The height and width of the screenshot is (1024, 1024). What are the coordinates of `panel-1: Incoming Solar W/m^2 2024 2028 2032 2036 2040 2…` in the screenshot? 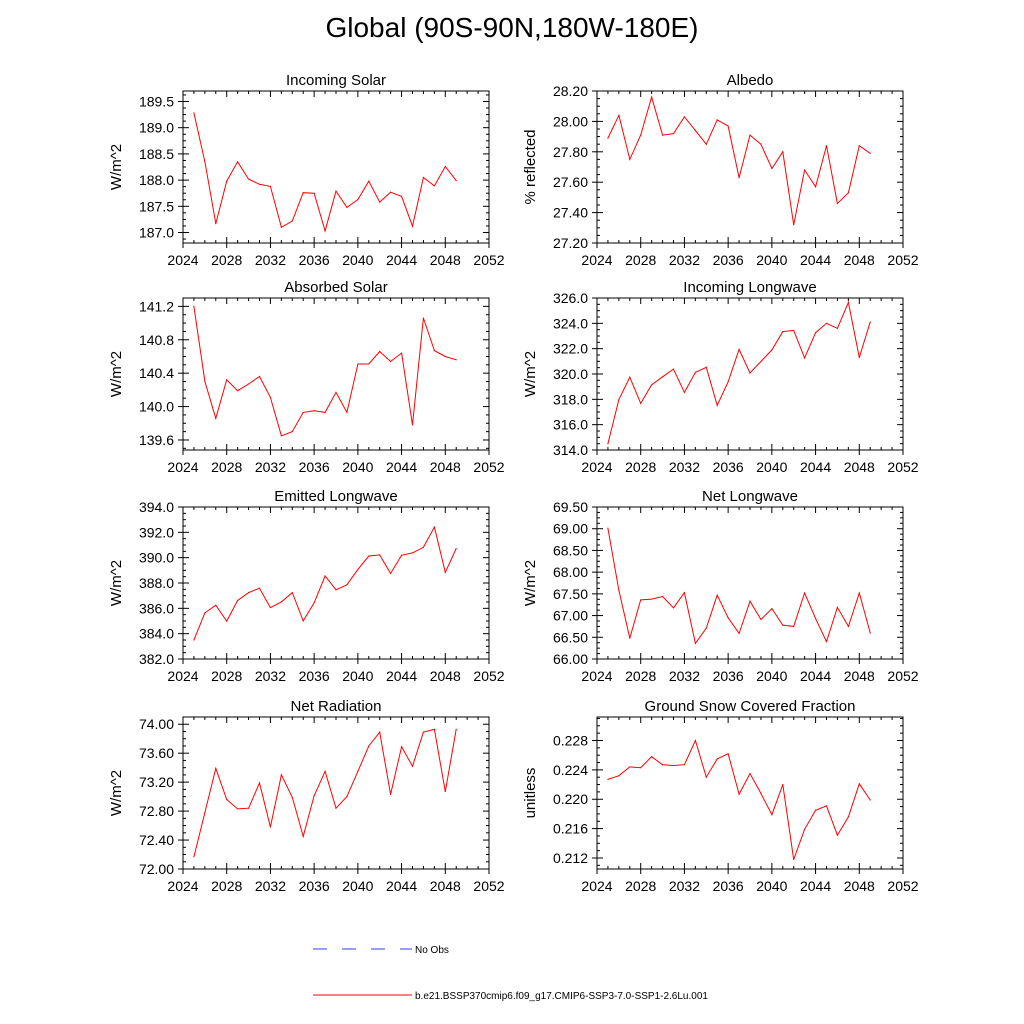 It's located at (306, 170).